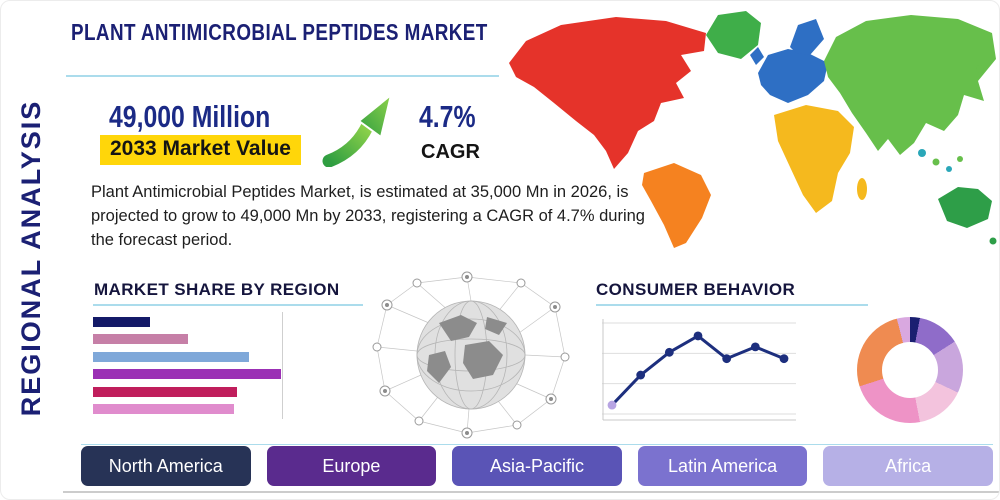 This screenshot has width=1000, height=500. What do you see at coordinates (733, 35) in the screenshot?
I see `map-greenland` at bounding box center [733, 35].